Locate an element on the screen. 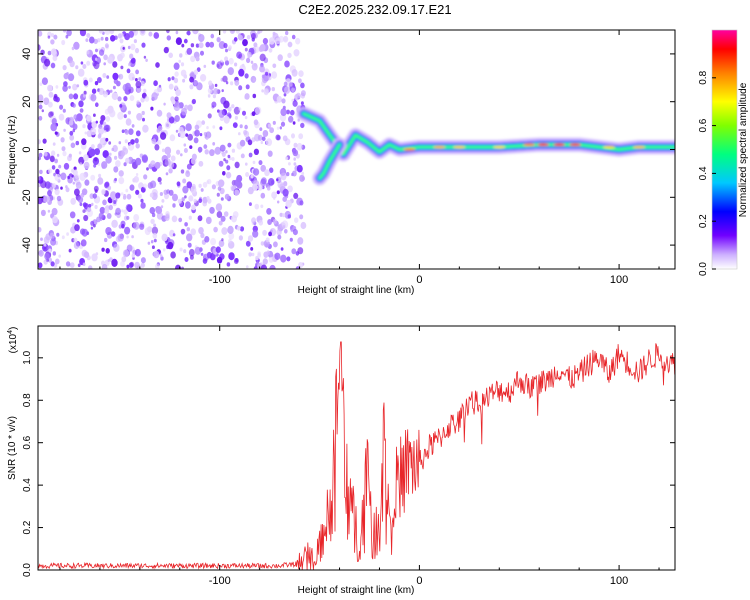 The image size is (750, 600). signal-hotspot is located at coordinates (459, 147).